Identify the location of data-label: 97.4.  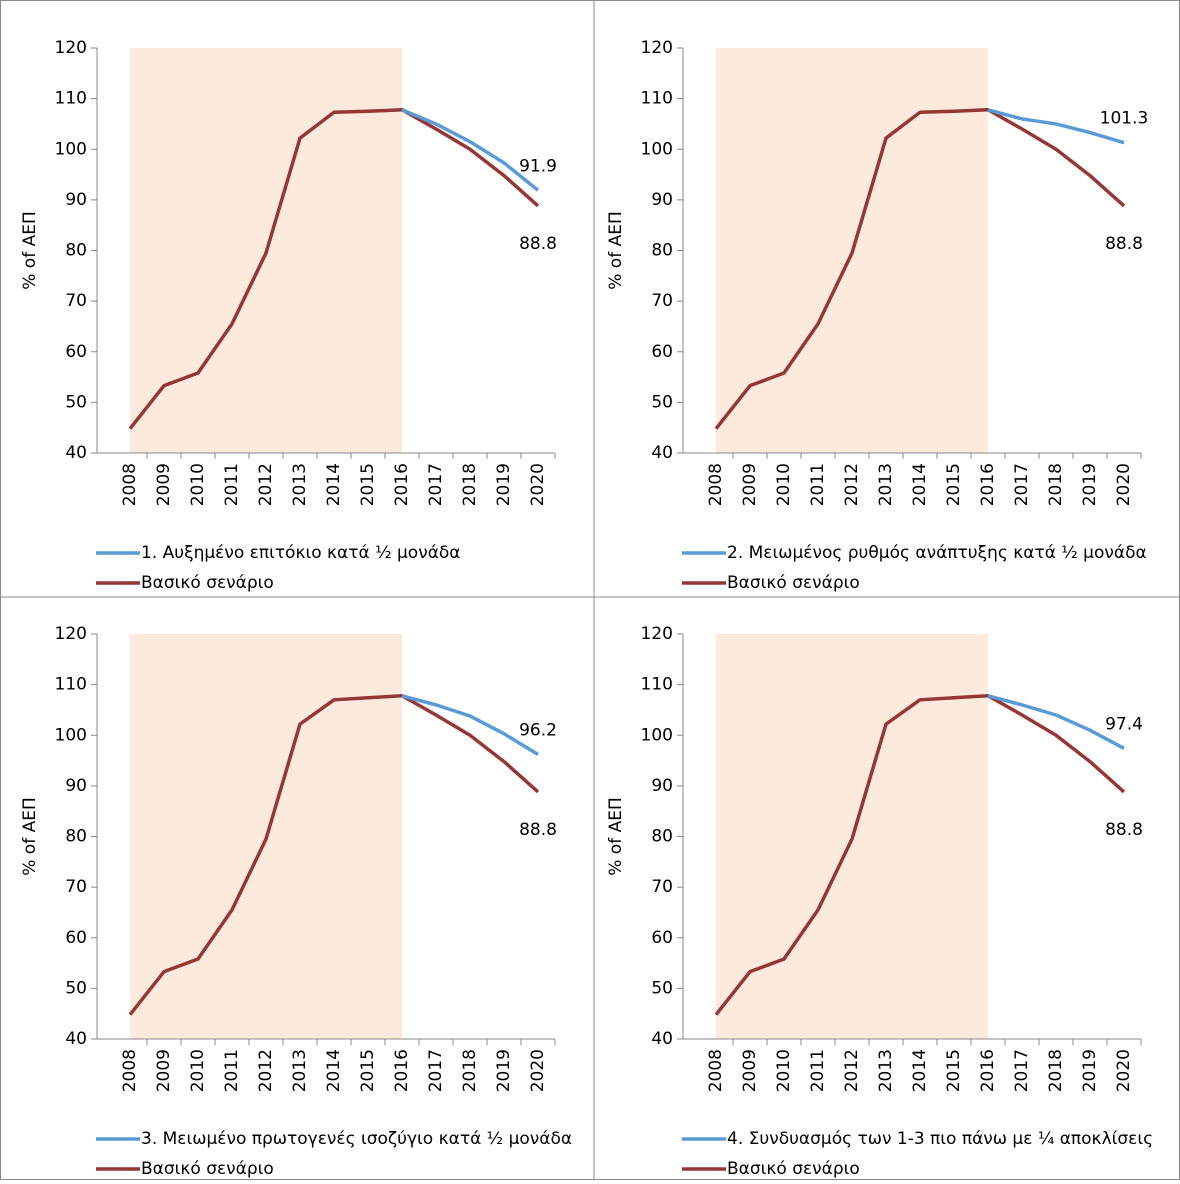
(1124, 724).